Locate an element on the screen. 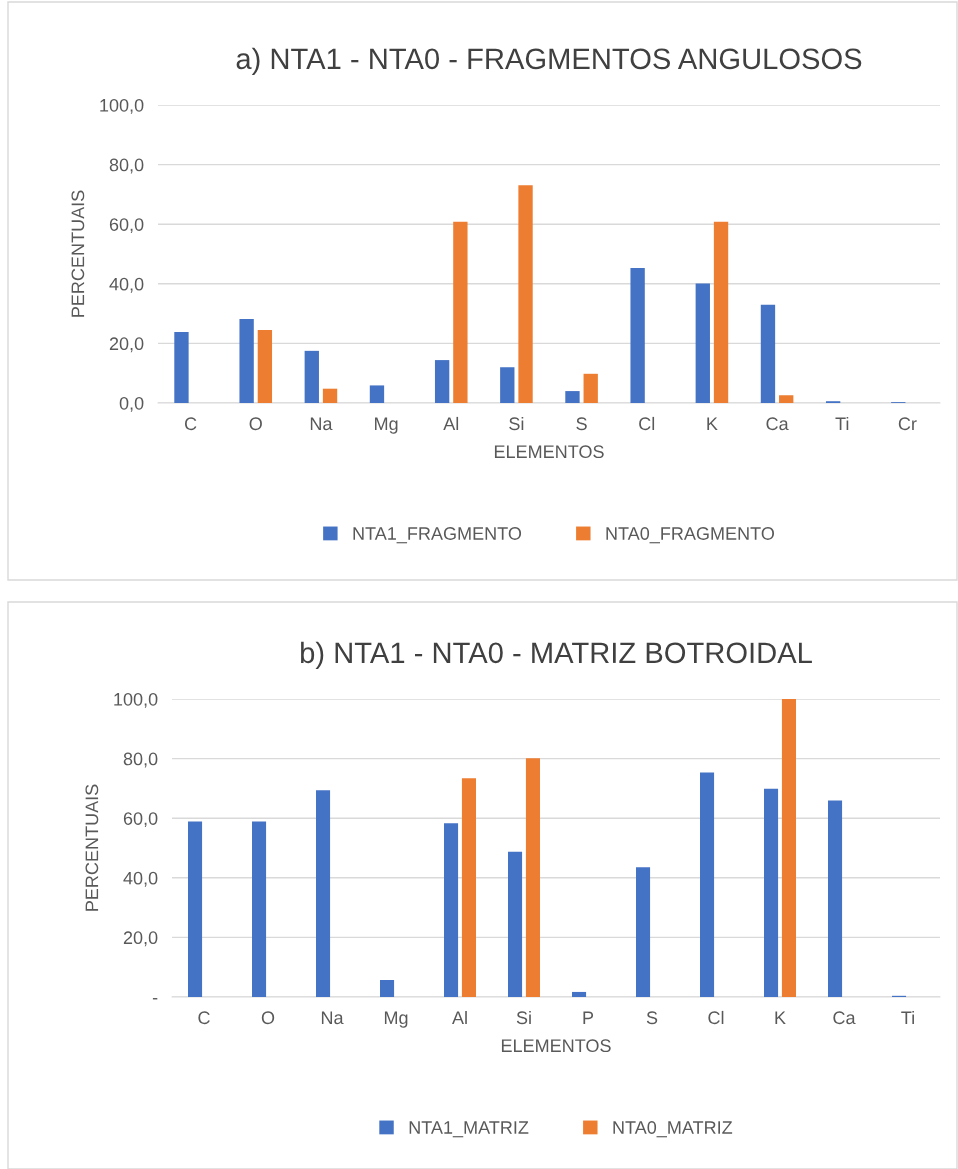  y-tick-label: - is located at coordinates (155, 999).